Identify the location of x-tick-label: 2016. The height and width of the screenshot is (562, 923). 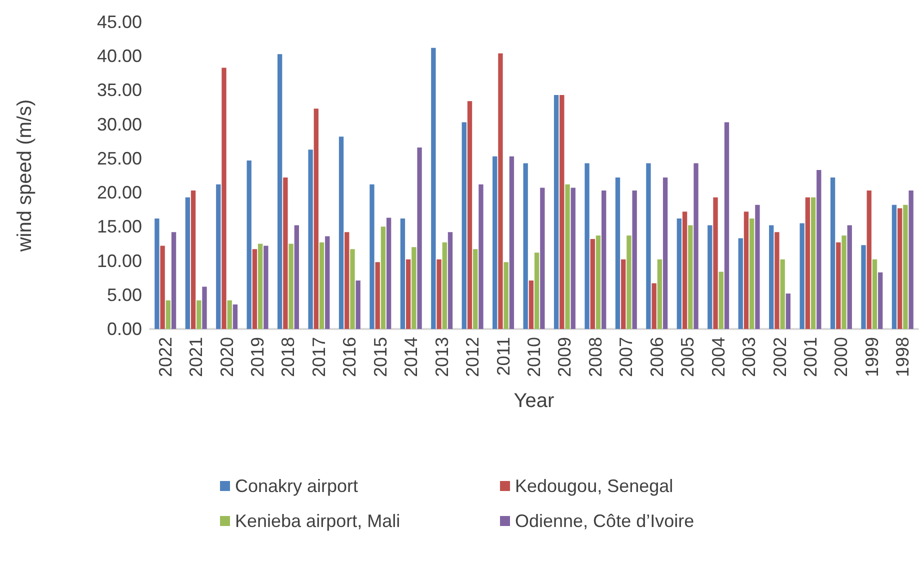
(350, 357).